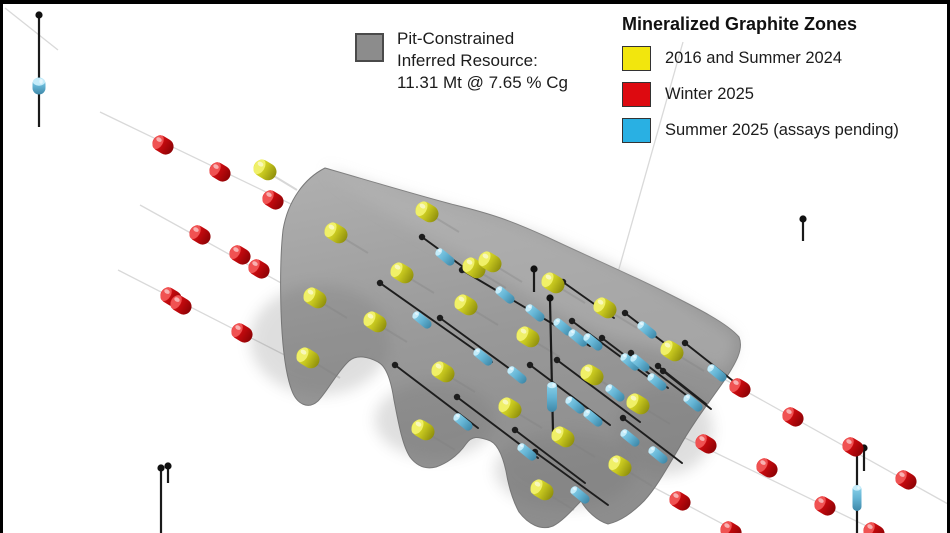 The width and height of the screenshot is (950, 533). I want to click on zone-legend-item-0: 2016 and Summer 2024, so click(760, 58).